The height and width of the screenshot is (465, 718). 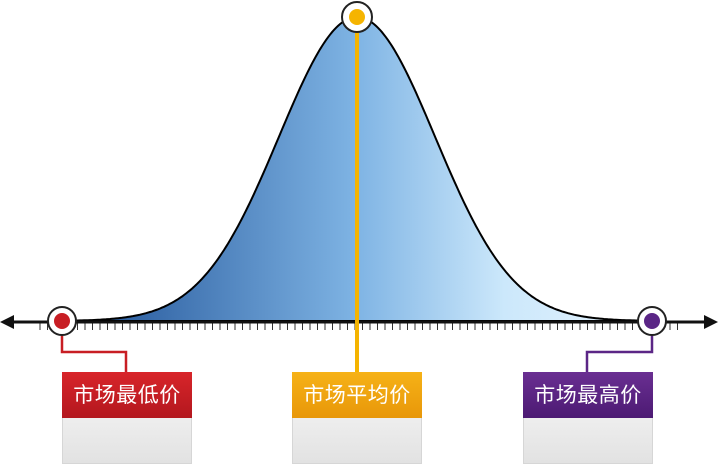 What do you see at coordinates (127, 441) in the screenshot?
I see `low-price-box` at bounding box center [127, 441].